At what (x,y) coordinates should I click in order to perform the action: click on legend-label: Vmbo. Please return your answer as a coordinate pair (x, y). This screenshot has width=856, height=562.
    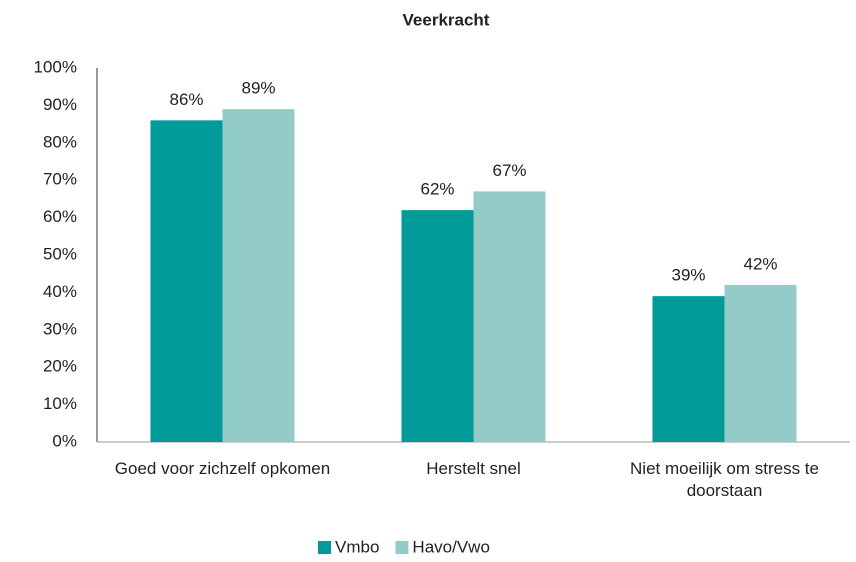
    Looking at the image, I should click on (357, 546).